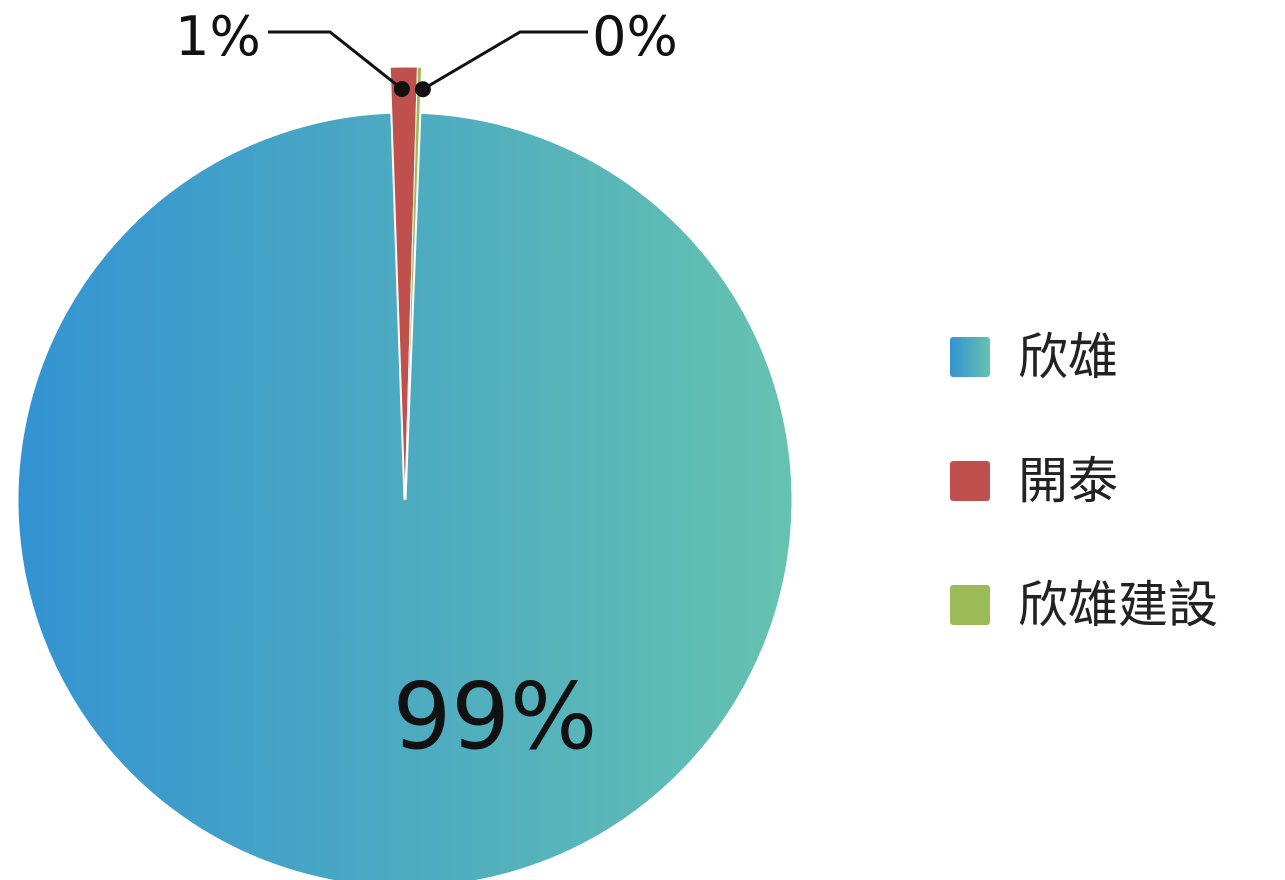  Describe the element at coordinates (970, 481) in the screenshot. I see `legend-swatch-kaitai` at that location.